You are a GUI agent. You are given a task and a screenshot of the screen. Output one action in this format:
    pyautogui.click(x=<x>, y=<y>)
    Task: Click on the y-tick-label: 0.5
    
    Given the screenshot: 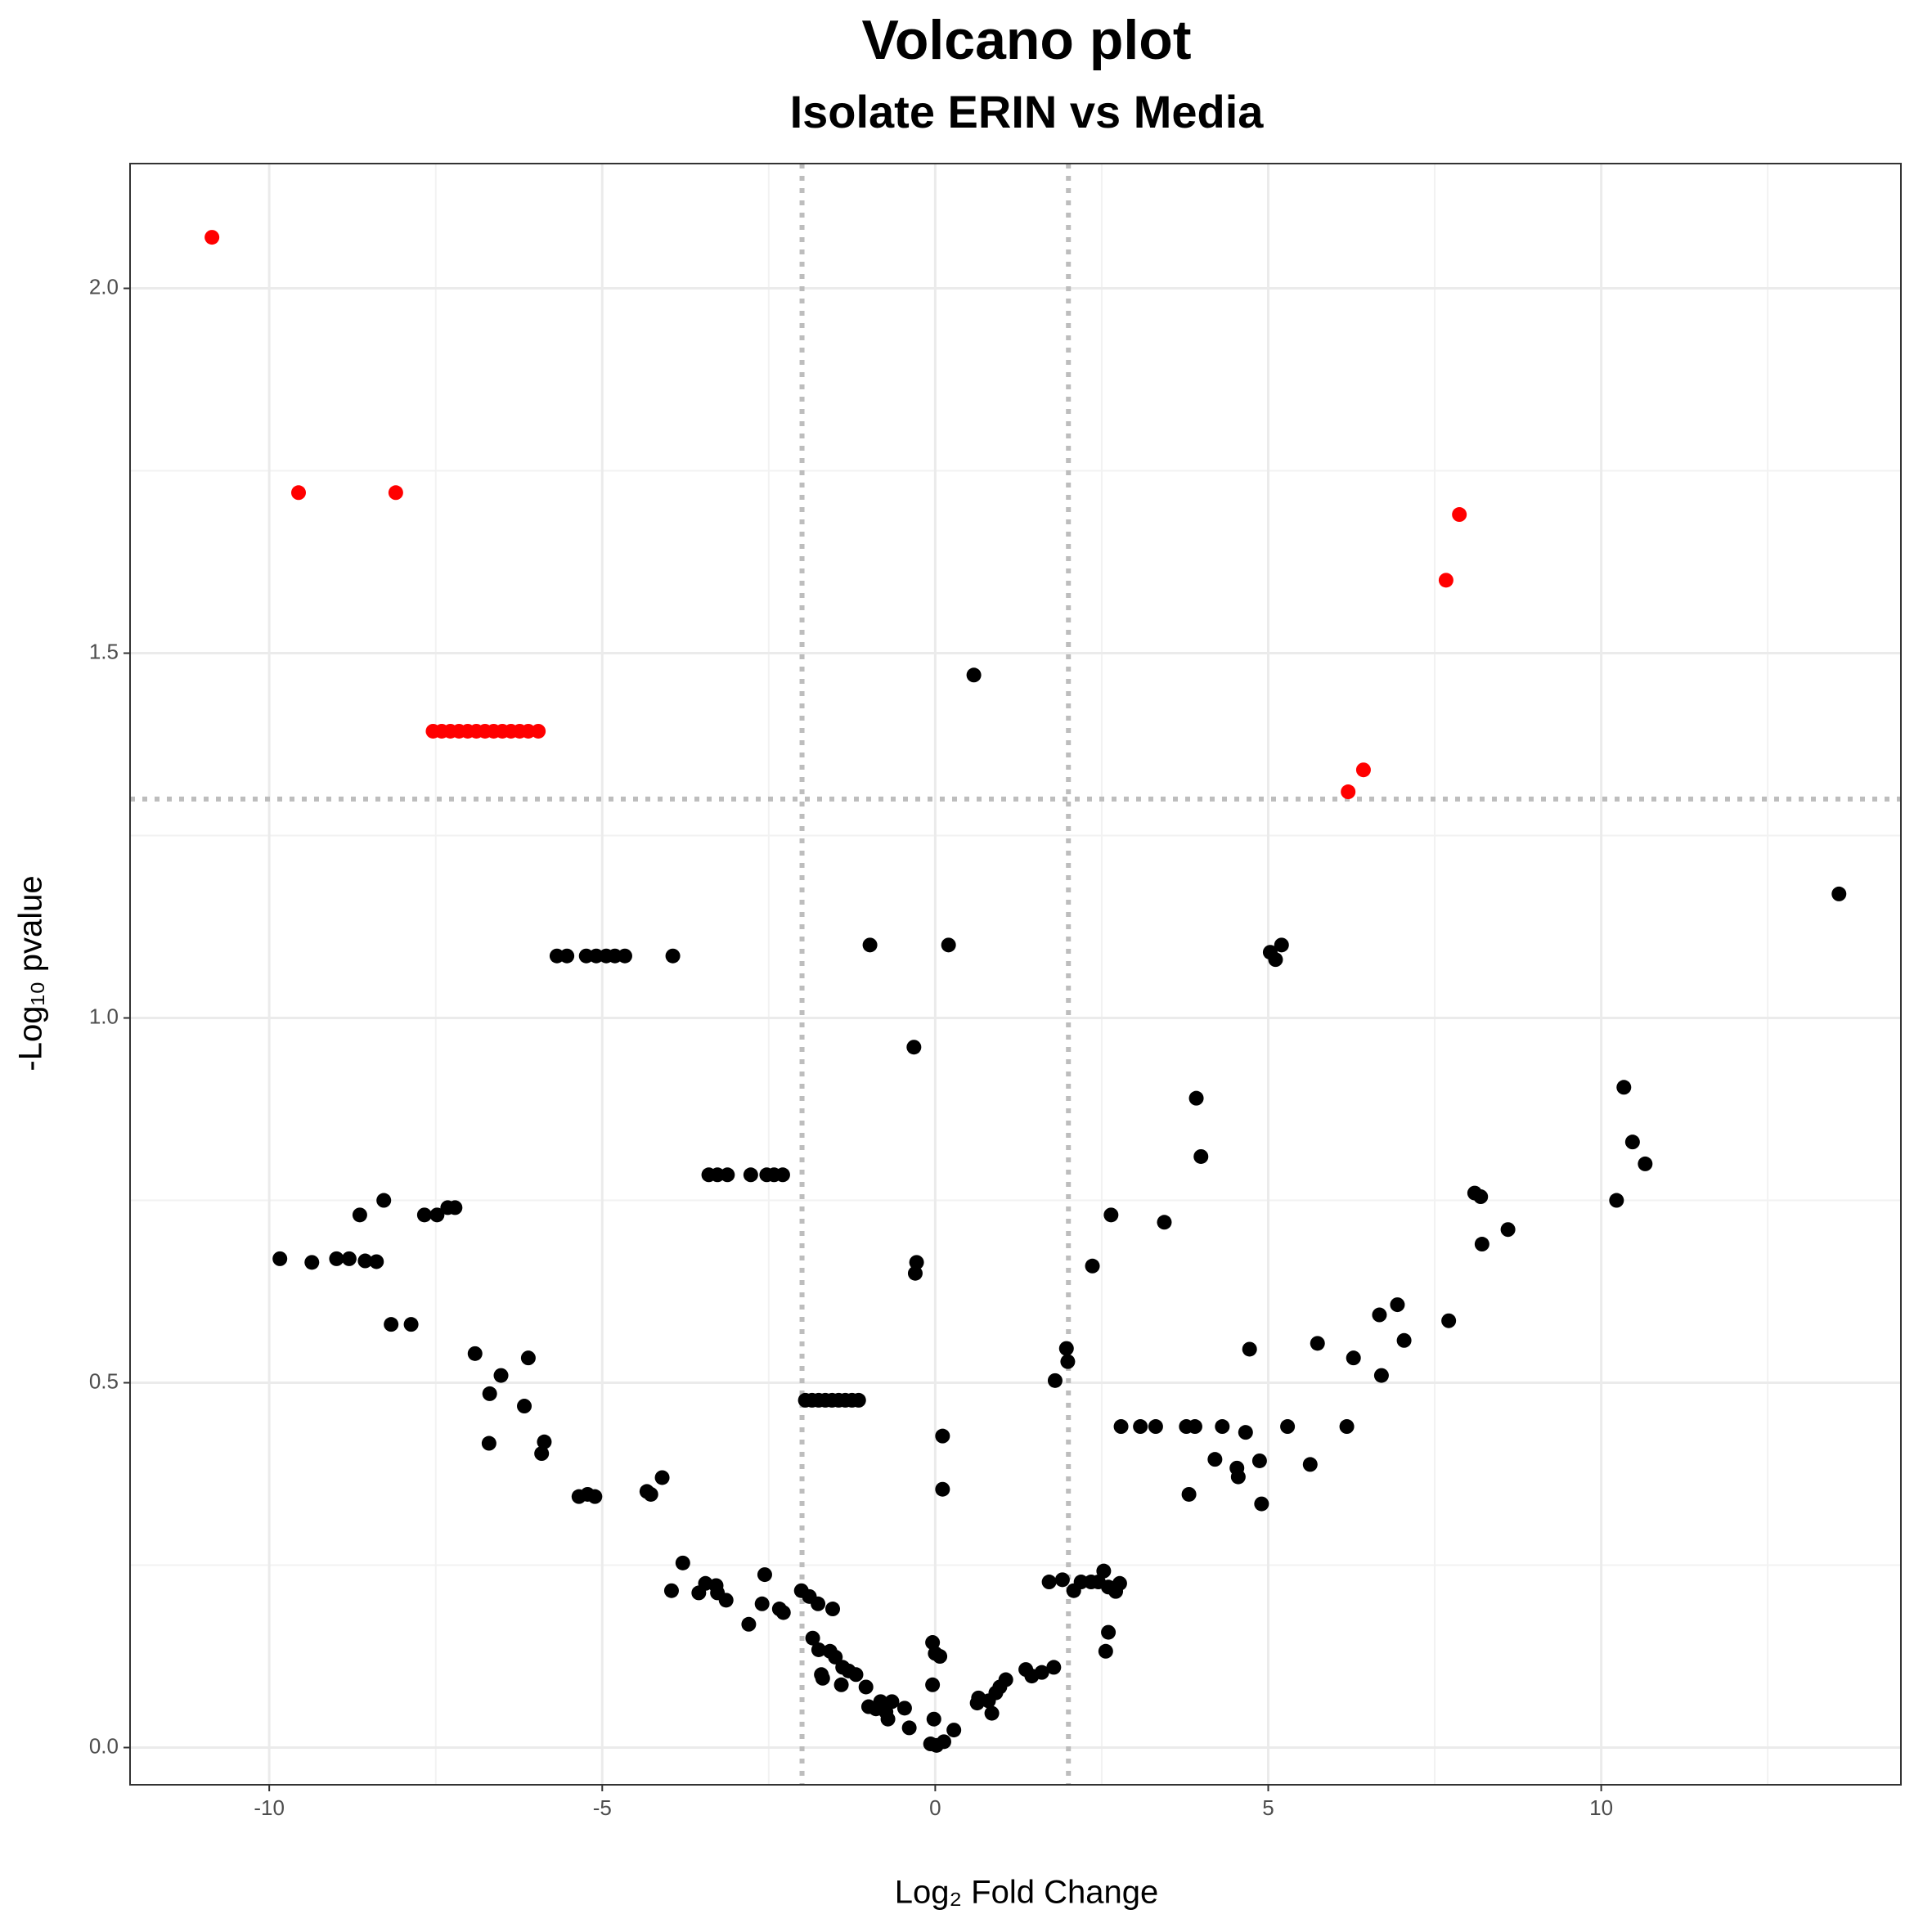 What is the action you would take?
    pyautogui.click(x=104, y=1380)
    